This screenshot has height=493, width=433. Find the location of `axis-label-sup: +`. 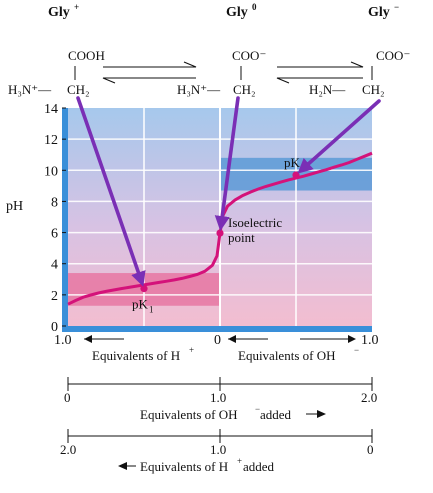

axis-label-sup: + is located at coordinates (239, 461).